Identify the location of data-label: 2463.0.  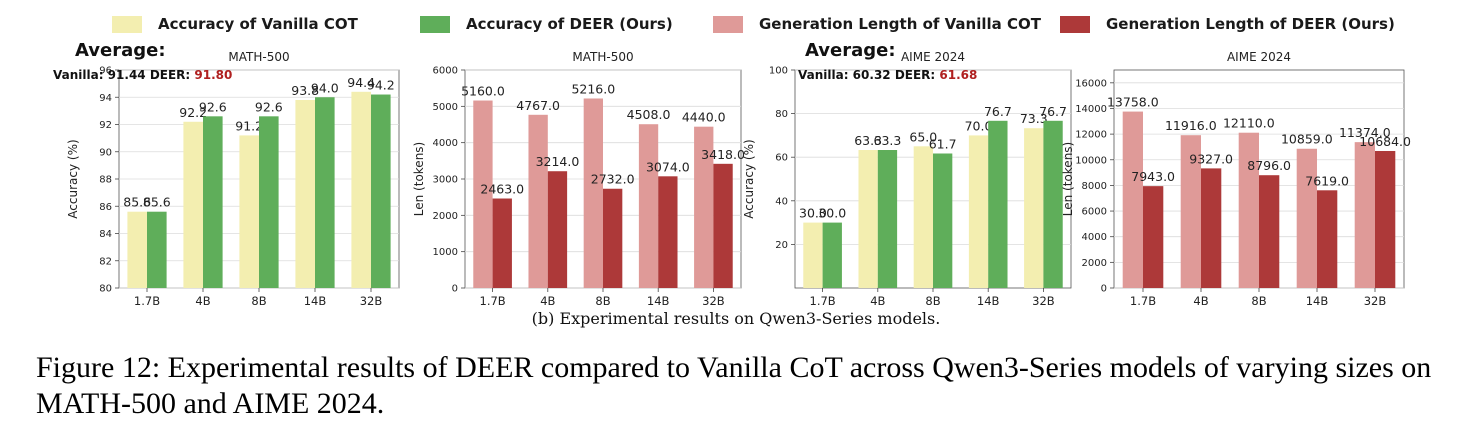
(502, 189).